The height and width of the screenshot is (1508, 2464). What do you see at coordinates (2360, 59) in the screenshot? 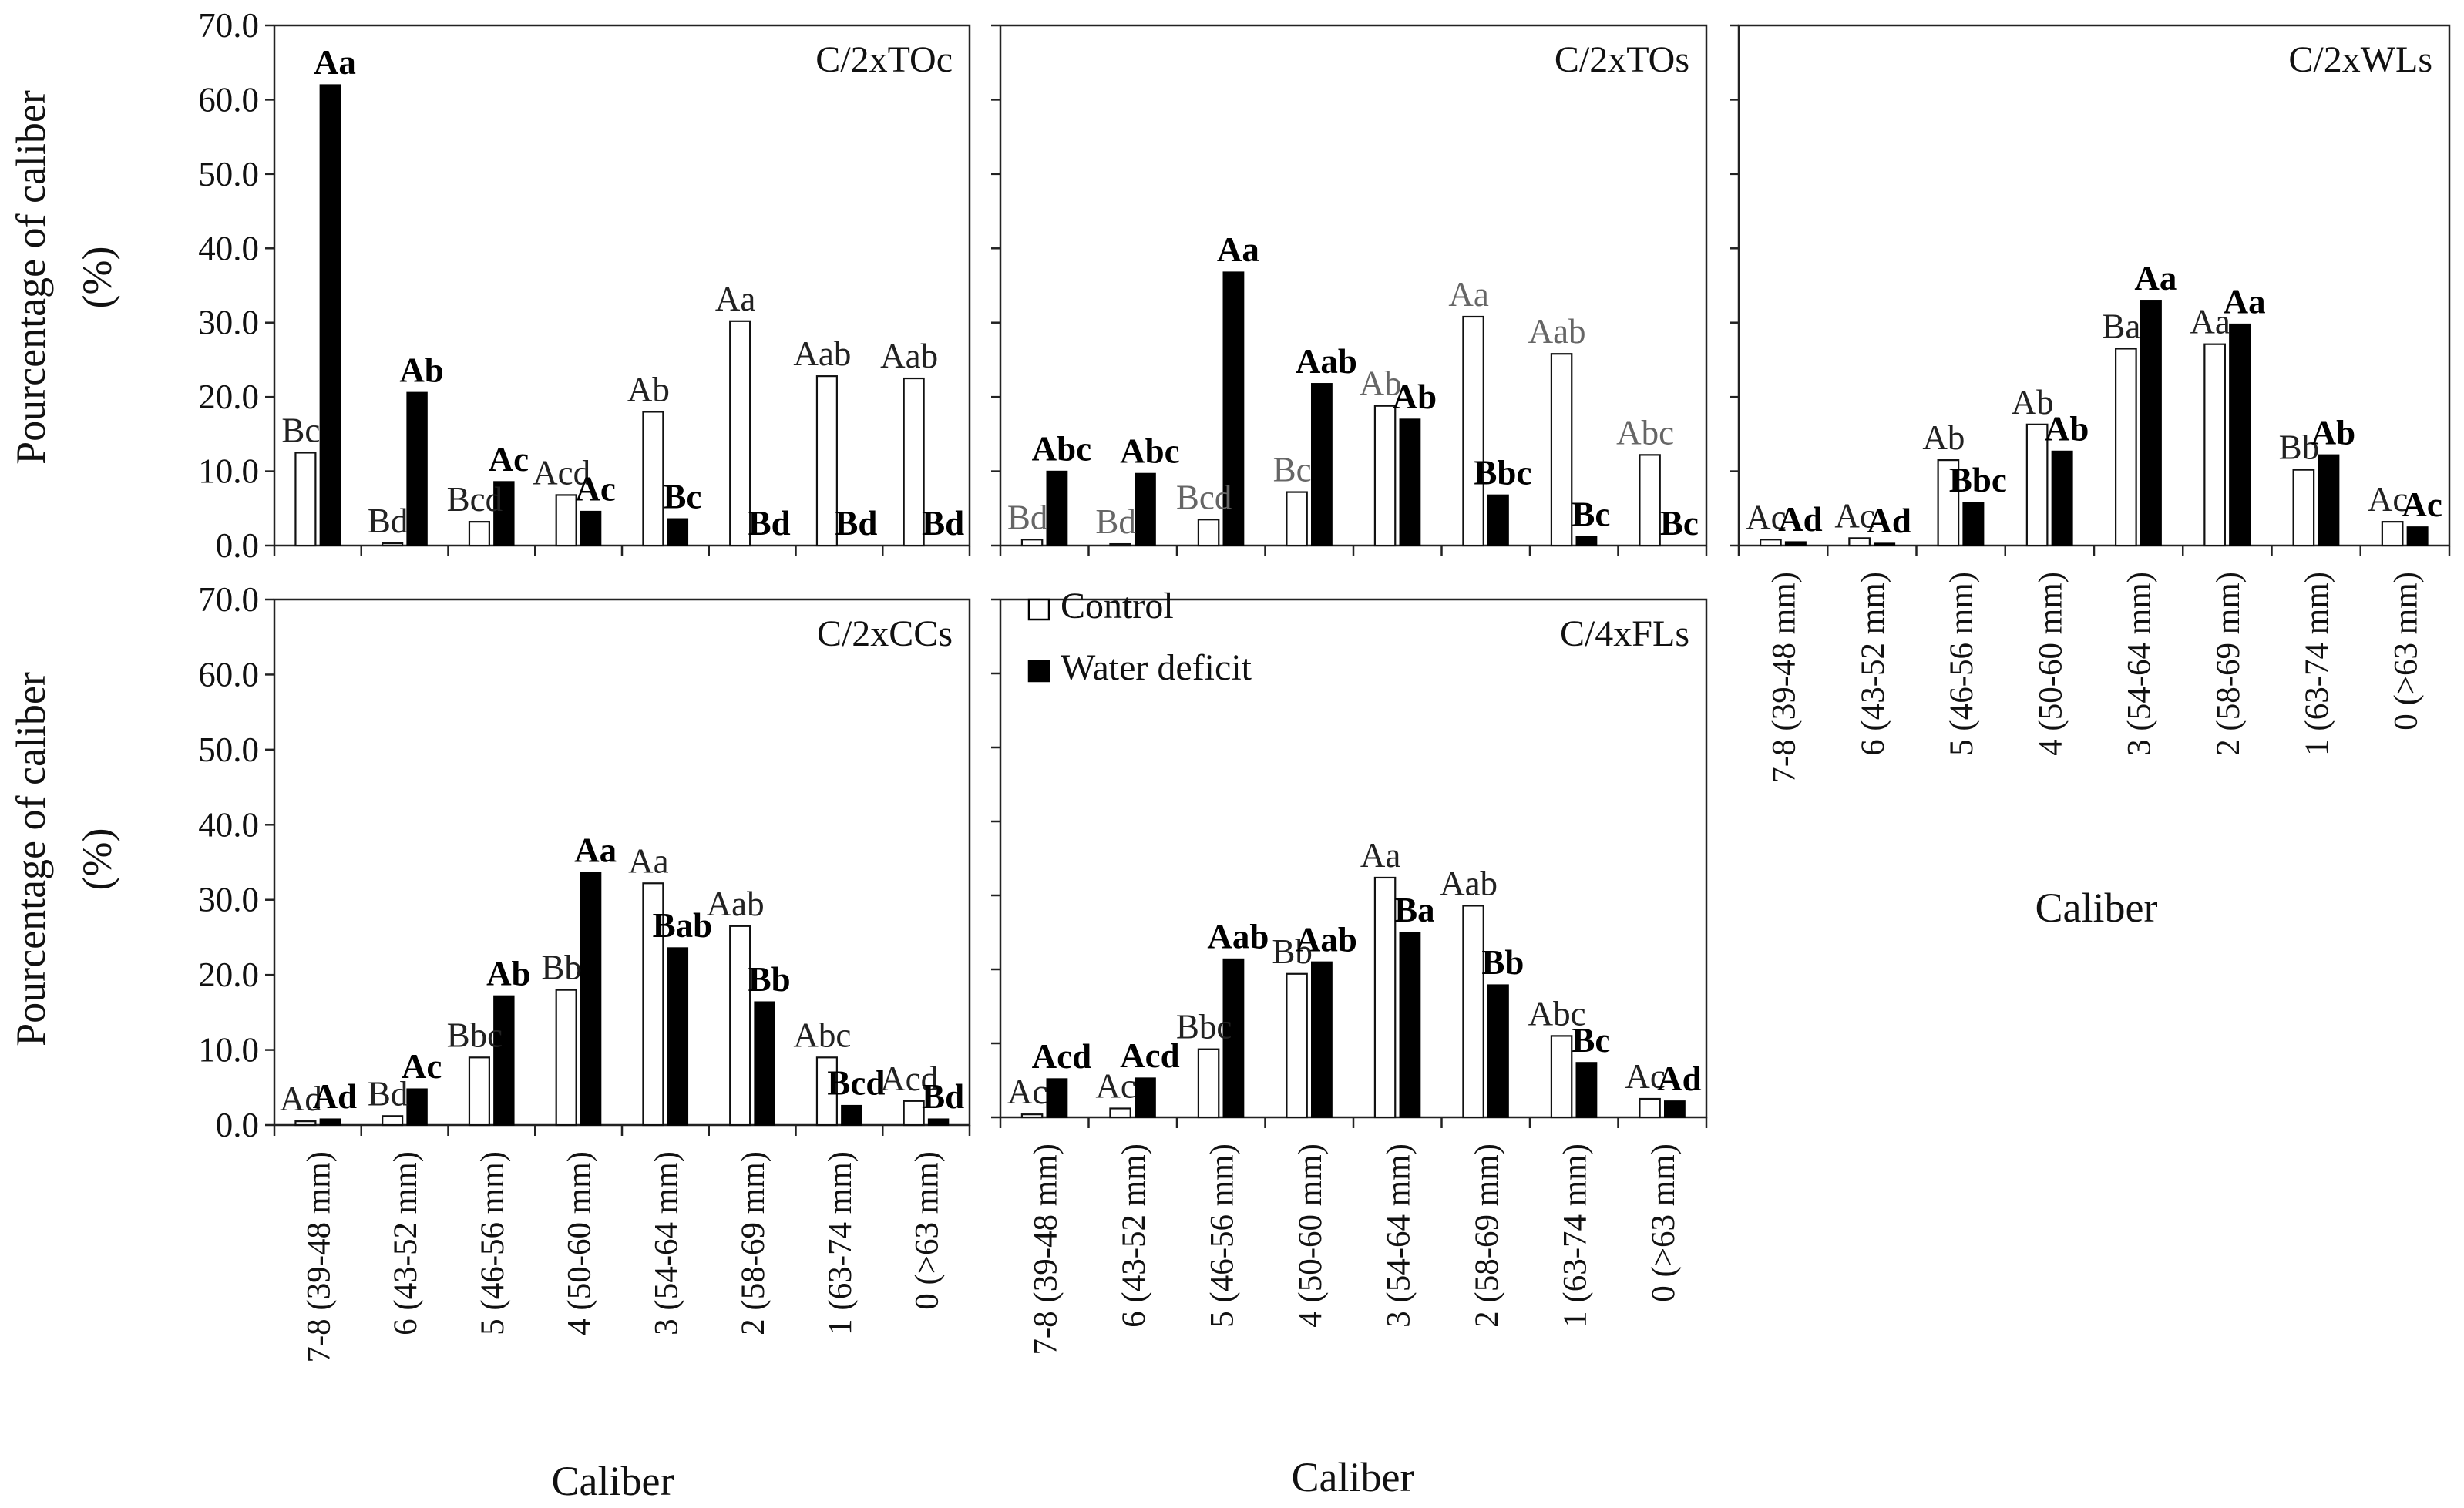
I see `panel-title: C/2xWLs` at bounding box center [2360, 59].